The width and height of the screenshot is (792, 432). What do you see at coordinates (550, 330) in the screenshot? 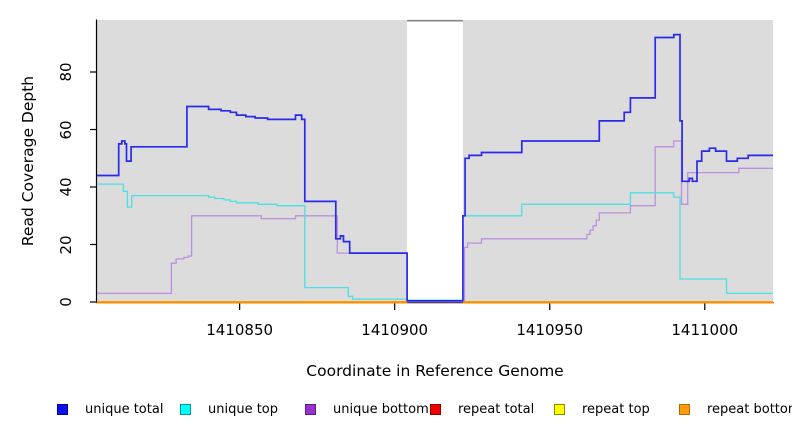
I see `x-tick-label-2: 1410950` at bounding box center [550, 330].